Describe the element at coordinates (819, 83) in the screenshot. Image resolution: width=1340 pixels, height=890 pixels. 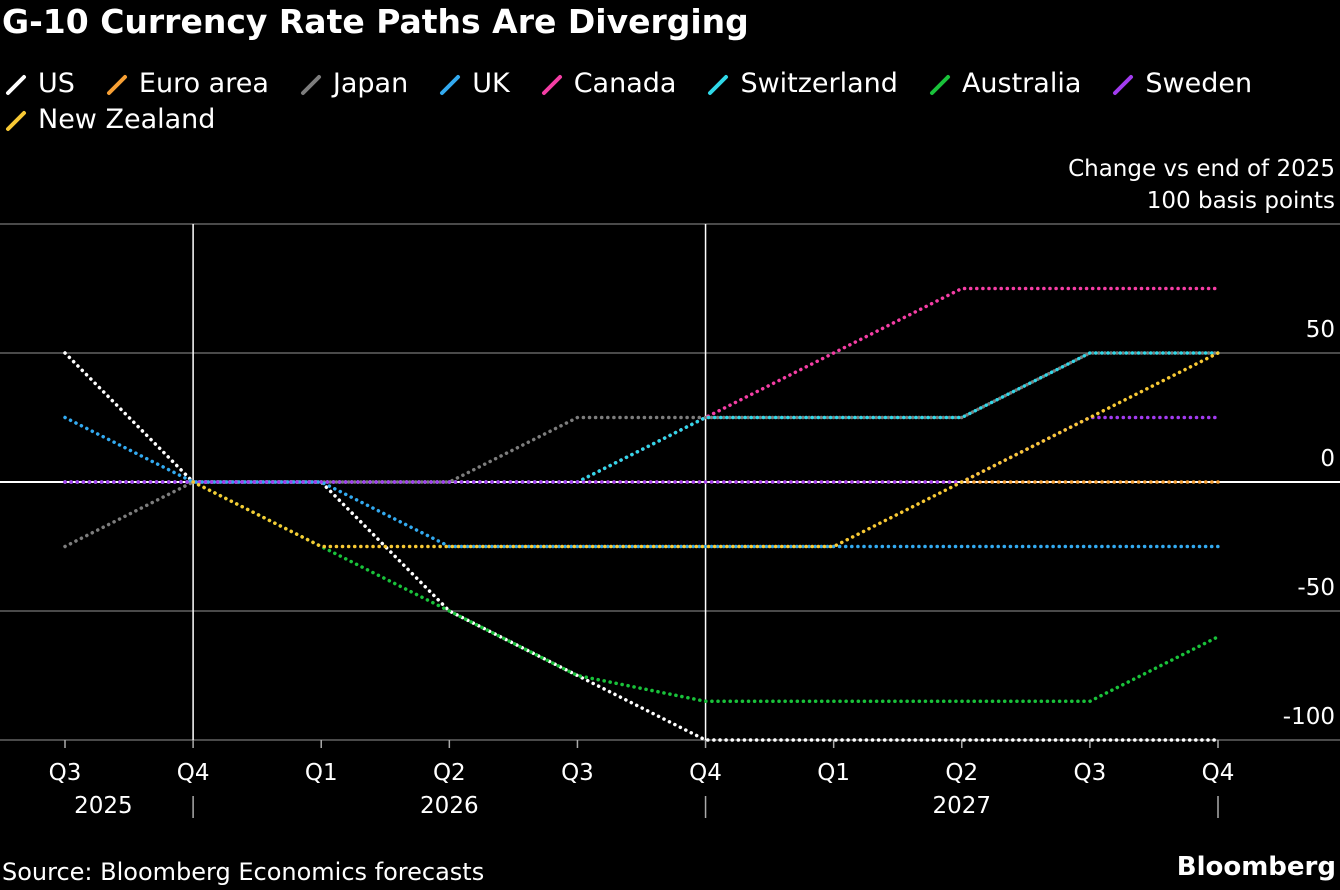
I see `legend-label: Switzerland` at that location.